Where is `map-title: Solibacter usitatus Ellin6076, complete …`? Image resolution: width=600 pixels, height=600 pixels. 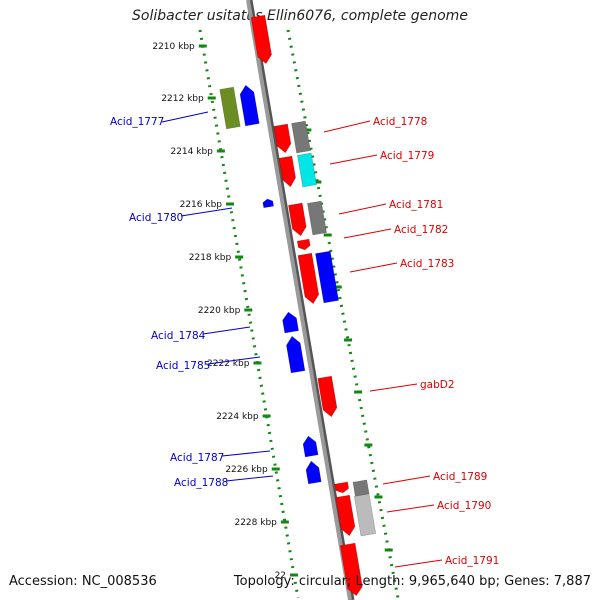
map-title: Solibacter usitatus Ellin6076, complete … is located at coordinates (300, 16).